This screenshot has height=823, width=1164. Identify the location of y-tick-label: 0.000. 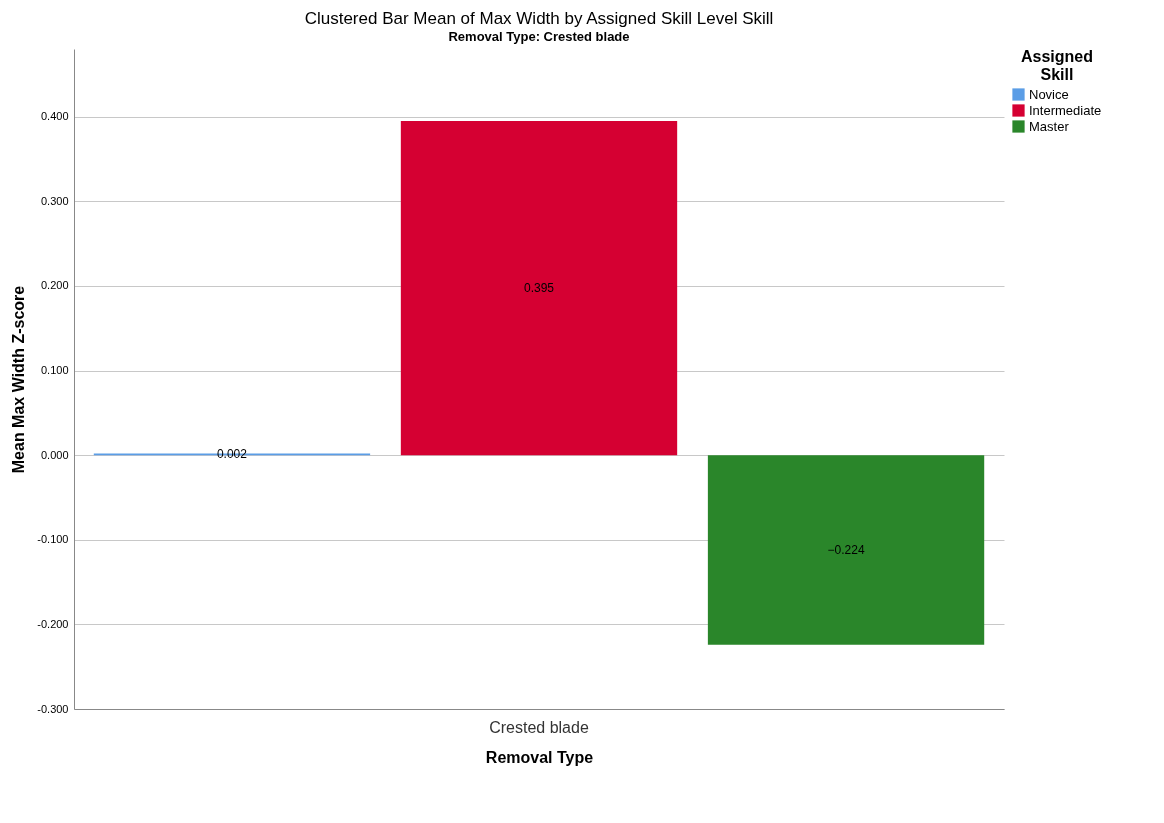
(54, 454).